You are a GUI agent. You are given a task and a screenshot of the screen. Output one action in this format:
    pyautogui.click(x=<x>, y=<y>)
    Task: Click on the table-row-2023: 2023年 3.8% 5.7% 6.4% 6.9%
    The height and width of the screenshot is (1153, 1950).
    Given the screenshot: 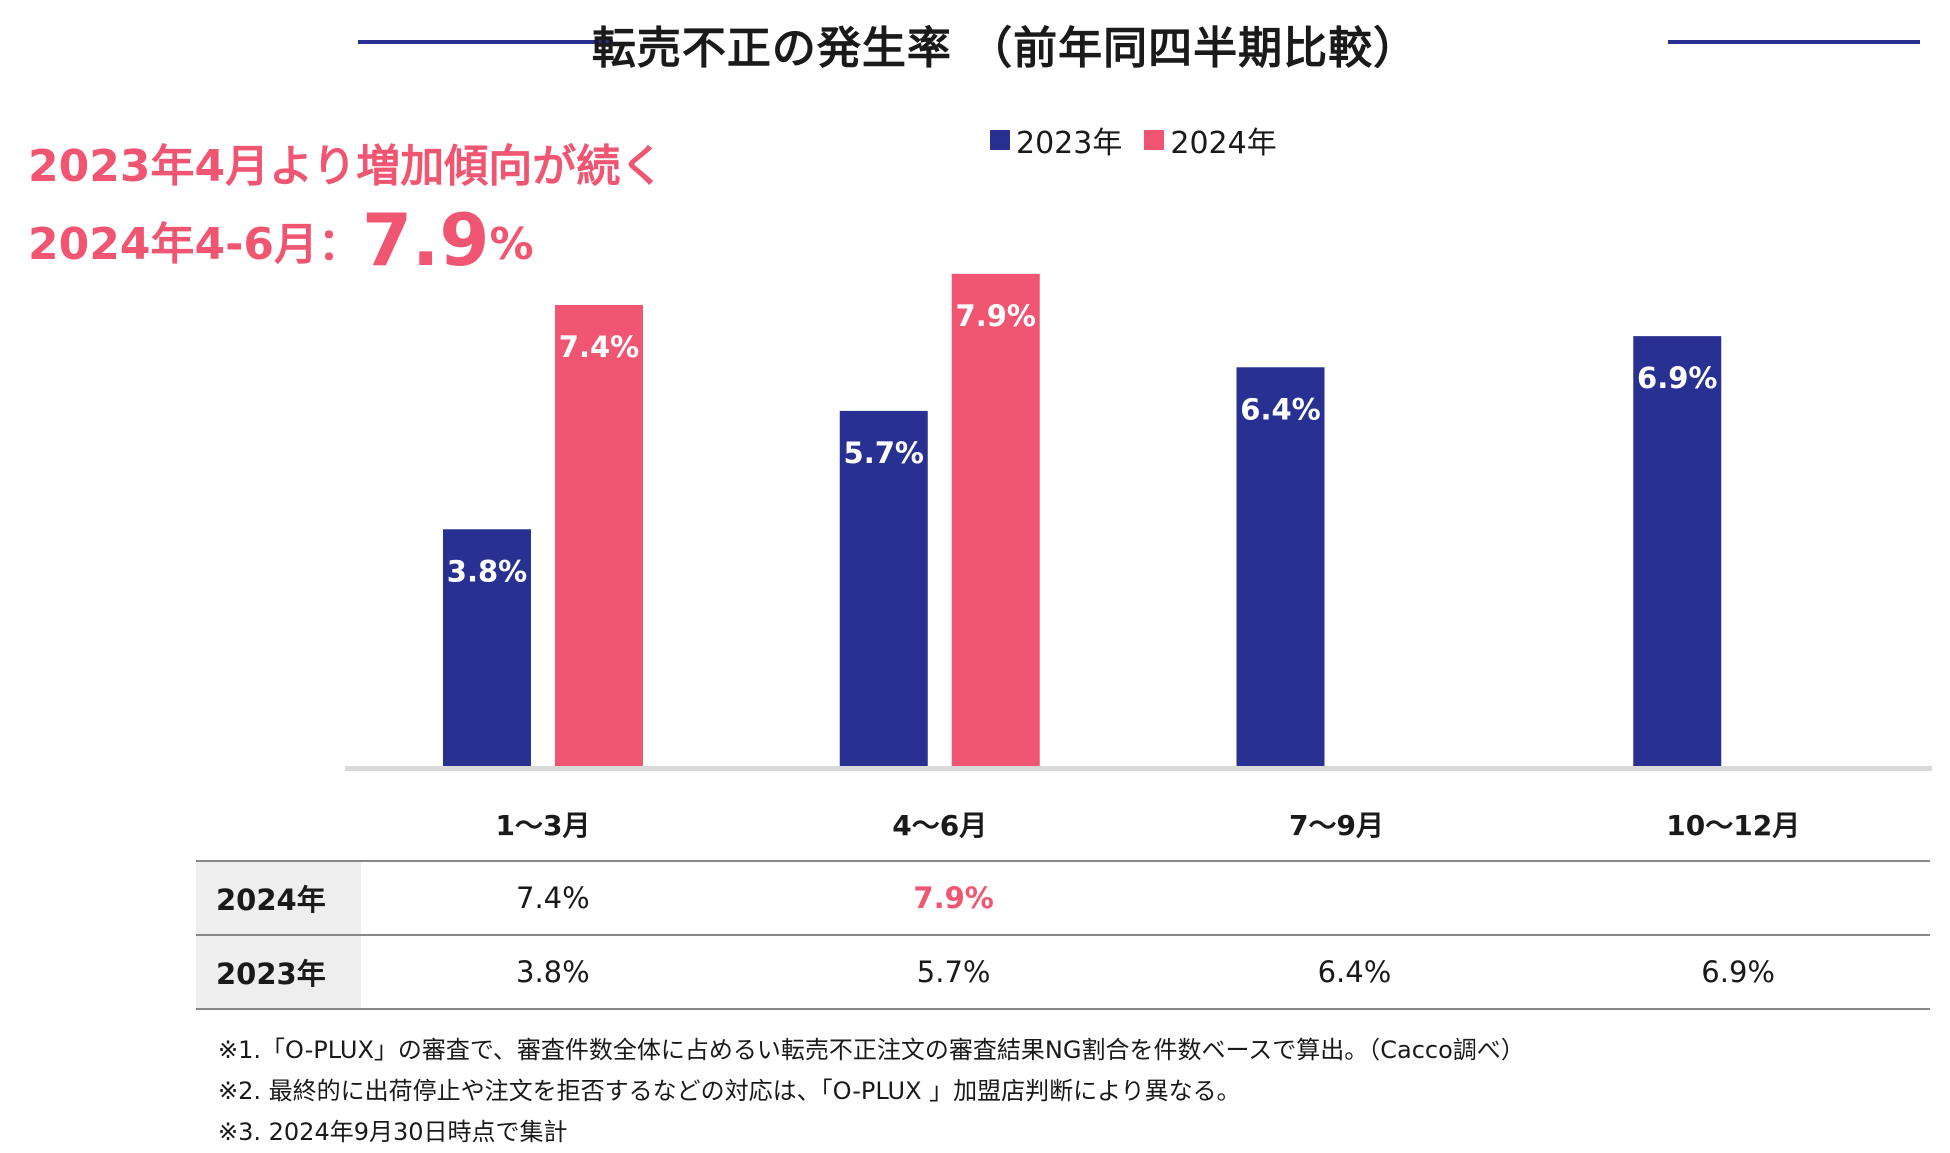 What is the action you would take?
    pyautogui.click(x=1063, y=972)
    